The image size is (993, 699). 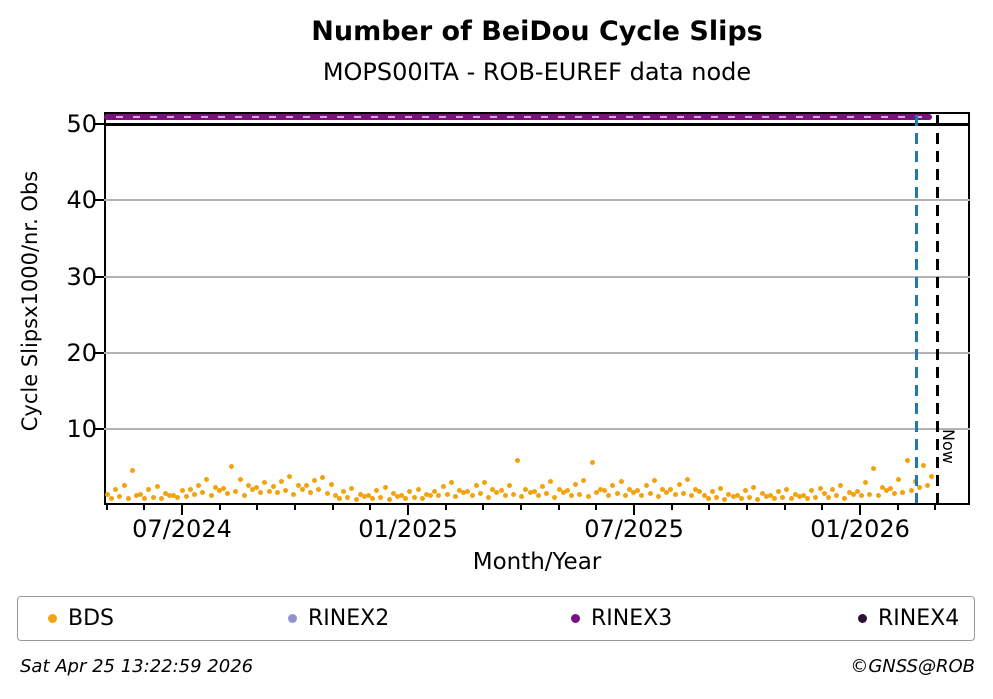 I want to click on legend-item-rinex4: RINEX4, so click(x=908, y=618).